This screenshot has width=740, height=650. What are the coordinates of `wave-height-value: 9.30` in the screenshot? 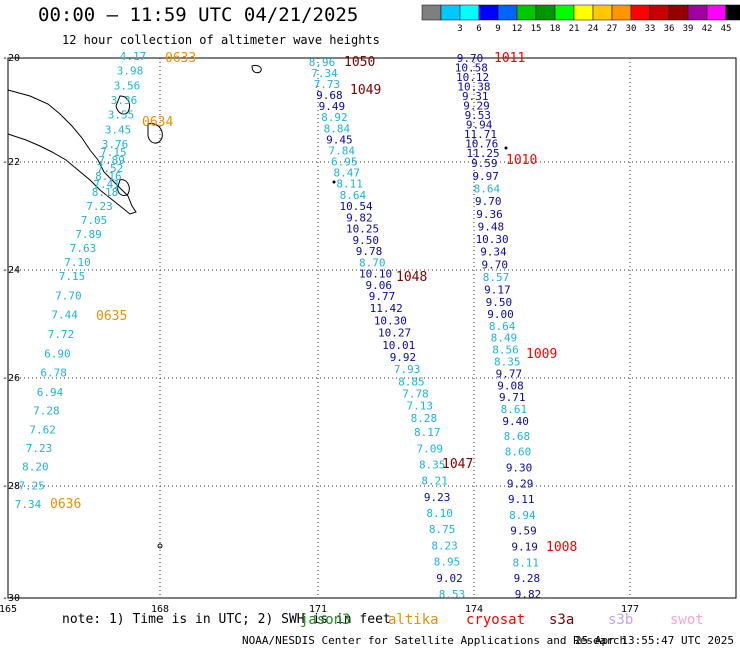 It's located at (519, 467).